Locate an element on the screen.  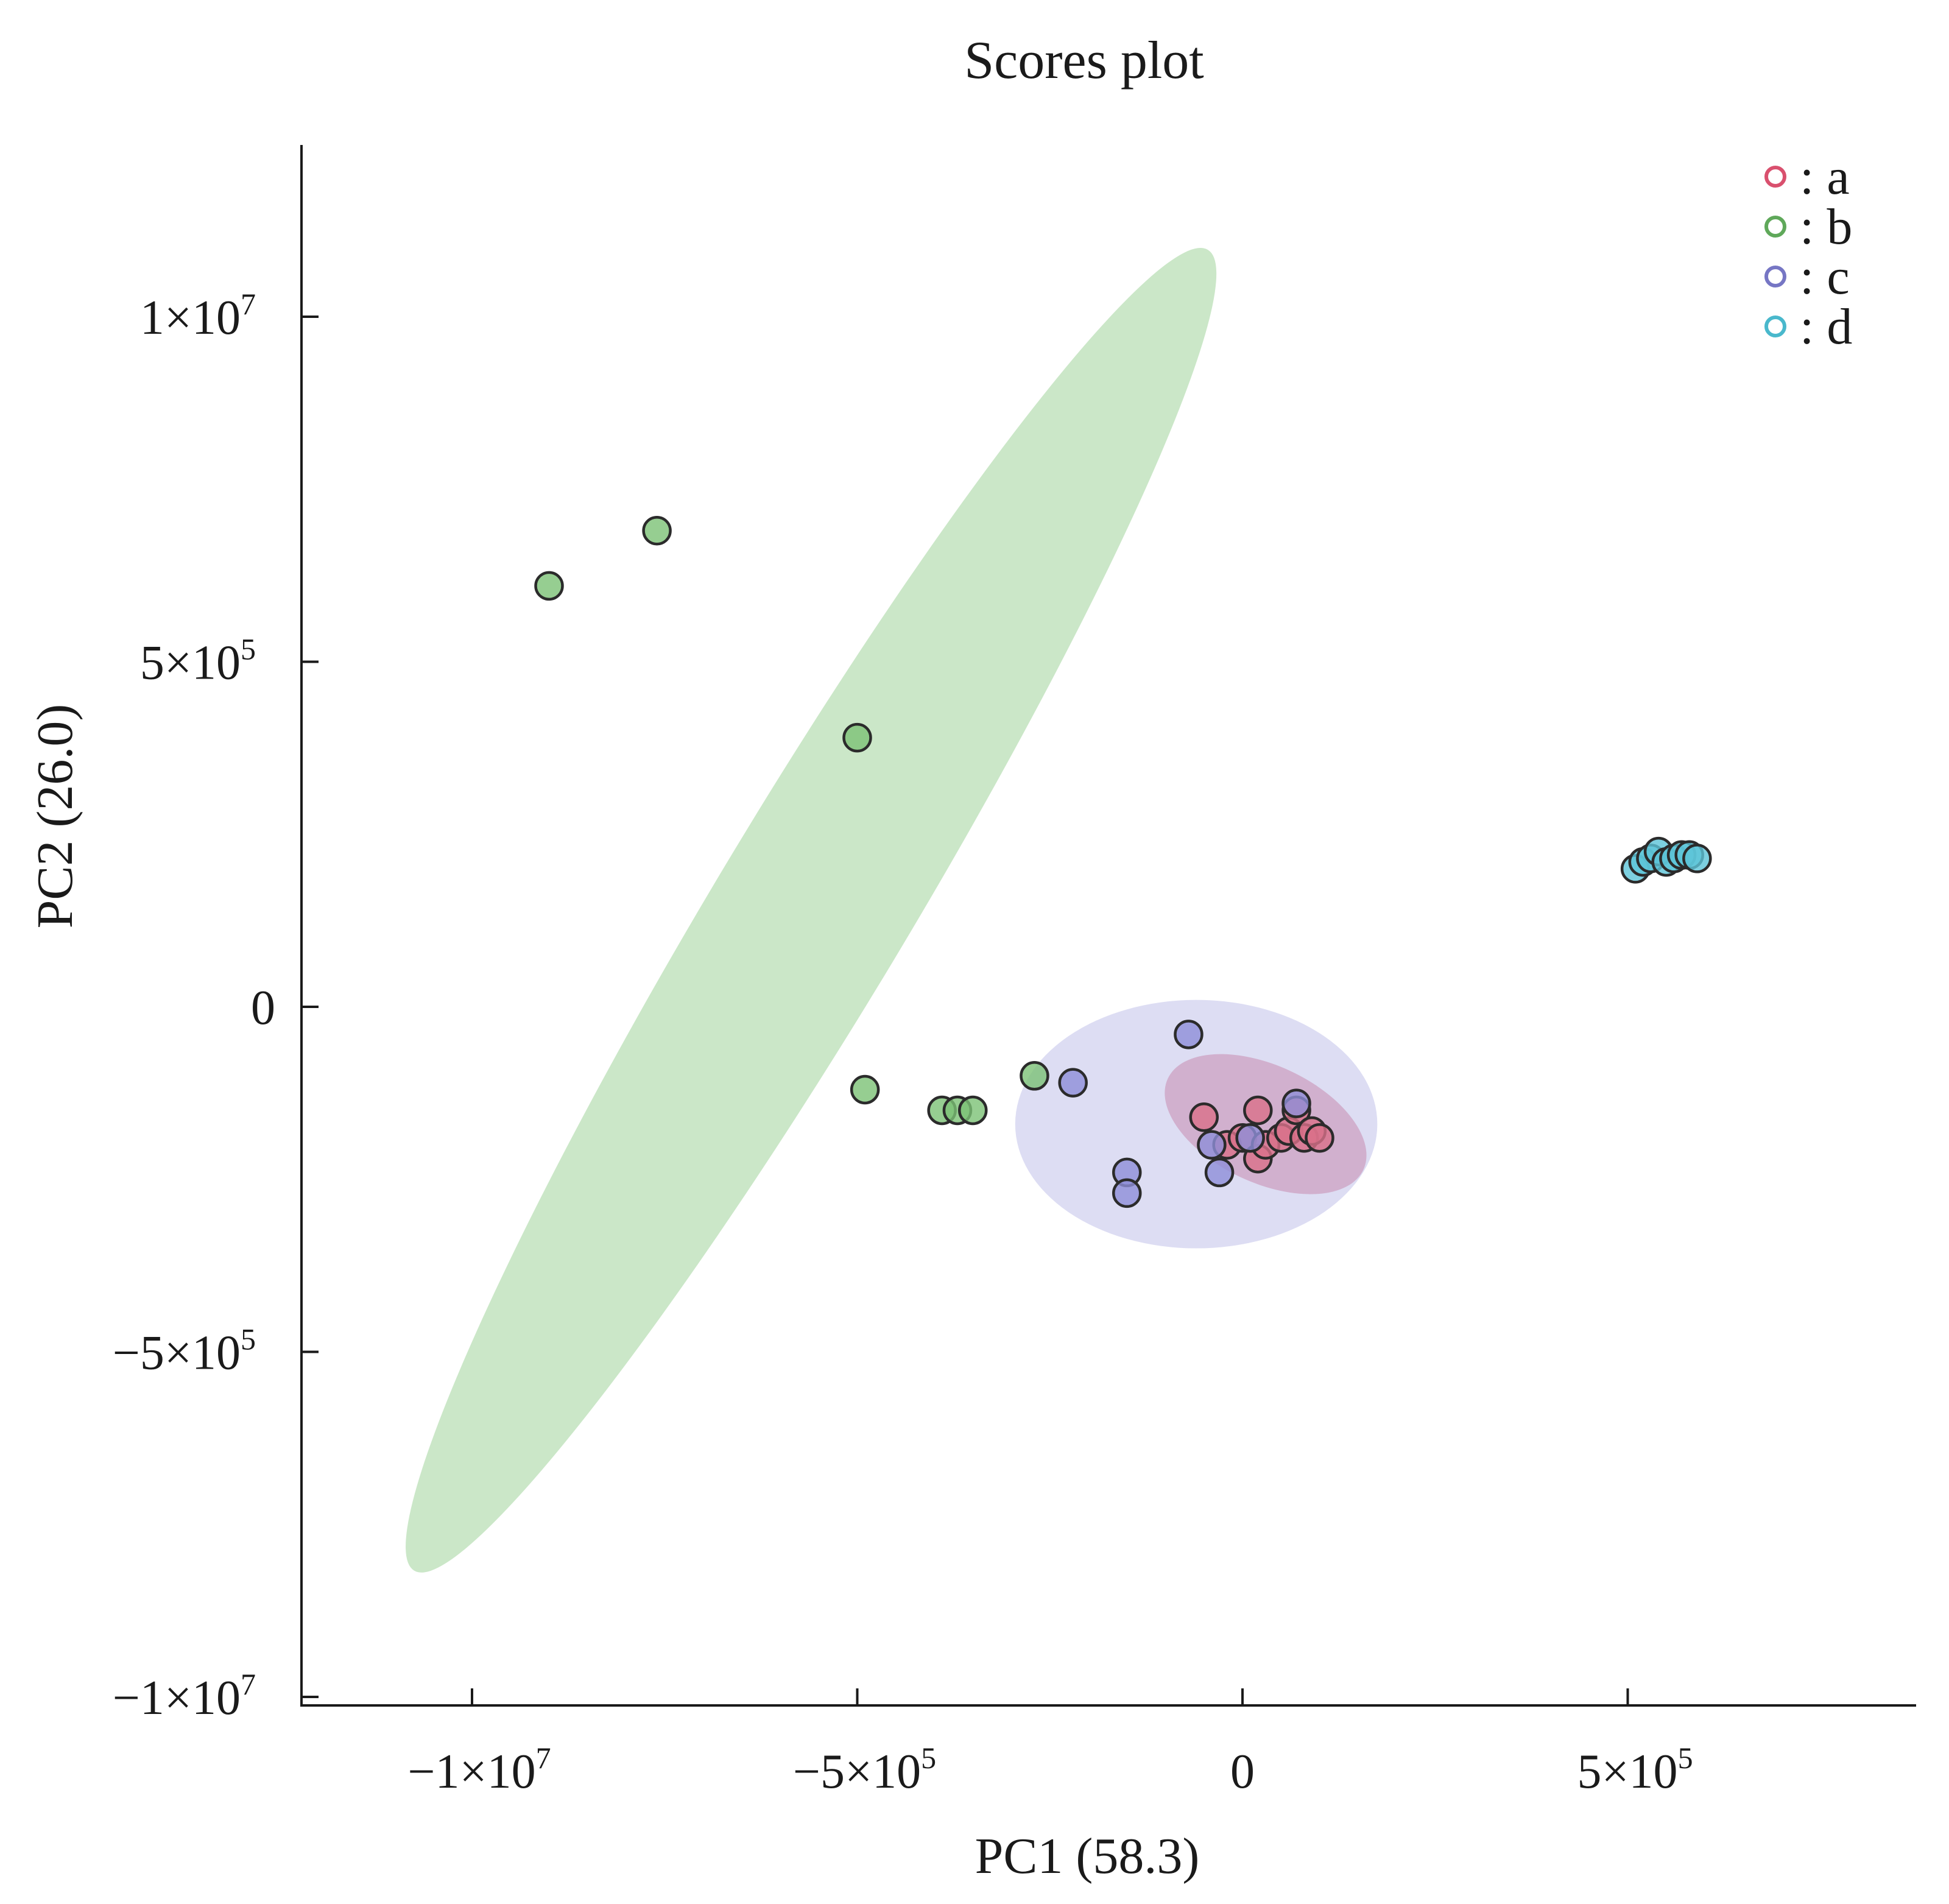
x-tick-label: −1×10⁷ is located at coordinates (479, 1770).